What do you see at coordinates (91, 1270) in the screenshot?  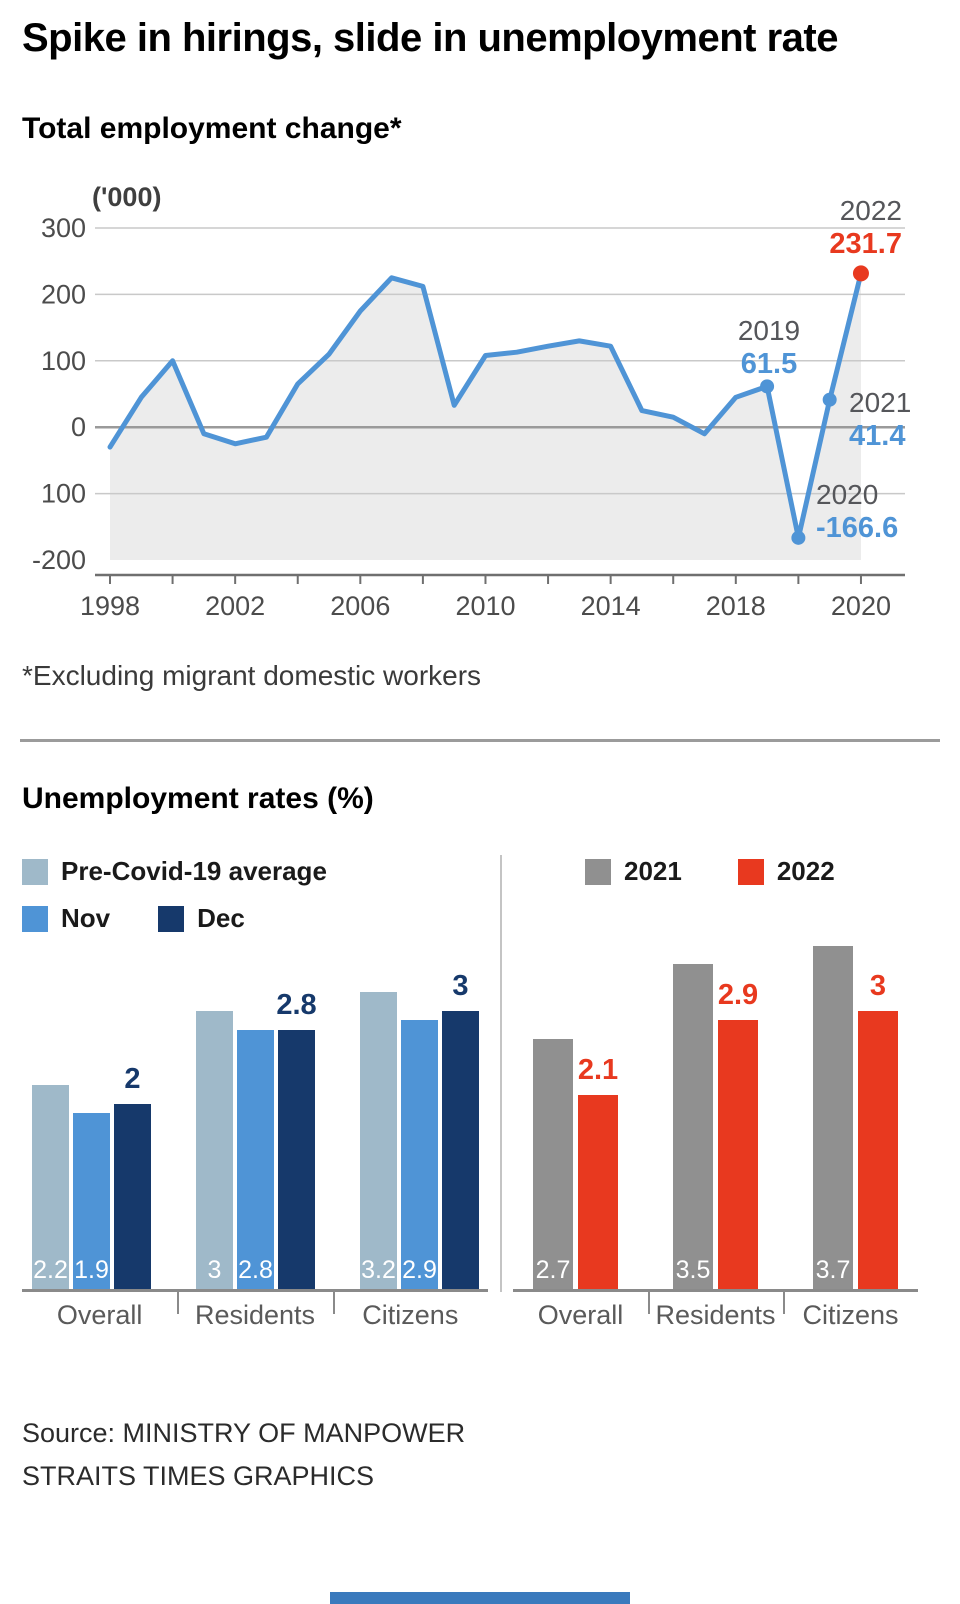 I see `bar-value-label: 1.9` at bounding box center [91, 1270].